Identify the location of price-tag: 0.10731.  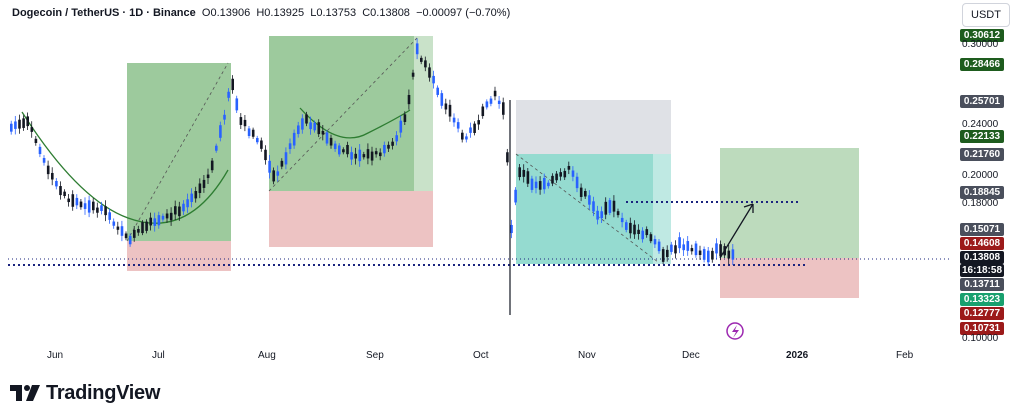
(982, 328).